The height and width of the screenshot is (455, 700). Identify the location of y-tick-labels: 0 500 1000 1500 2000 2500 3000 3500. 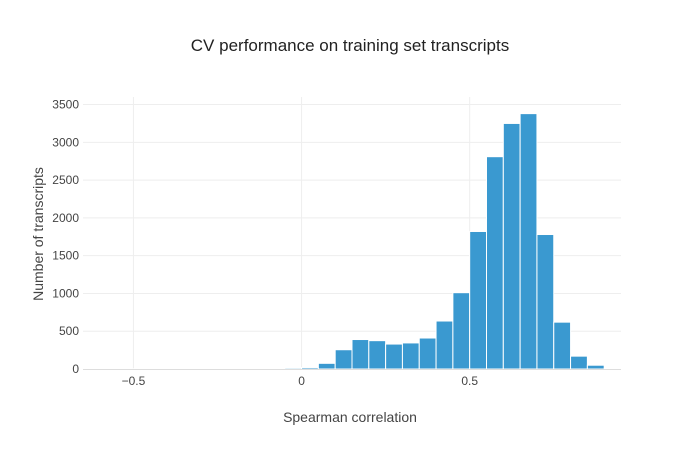
(65, 237).